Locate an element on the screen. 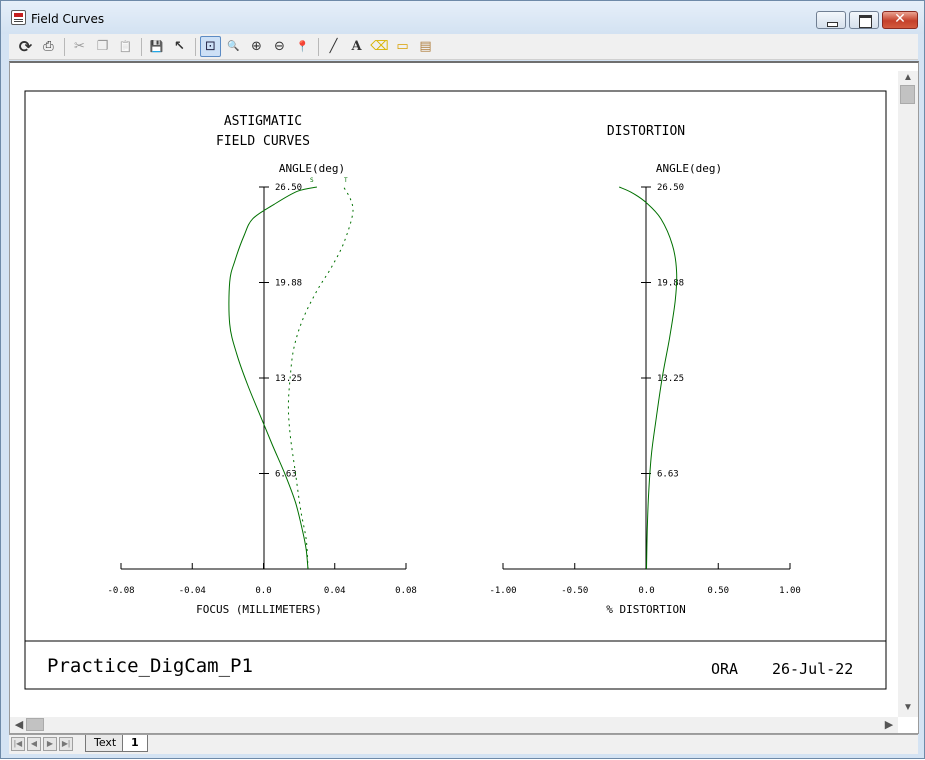  zoom-in-button: ⊕ is located at coordinates (256, 46).